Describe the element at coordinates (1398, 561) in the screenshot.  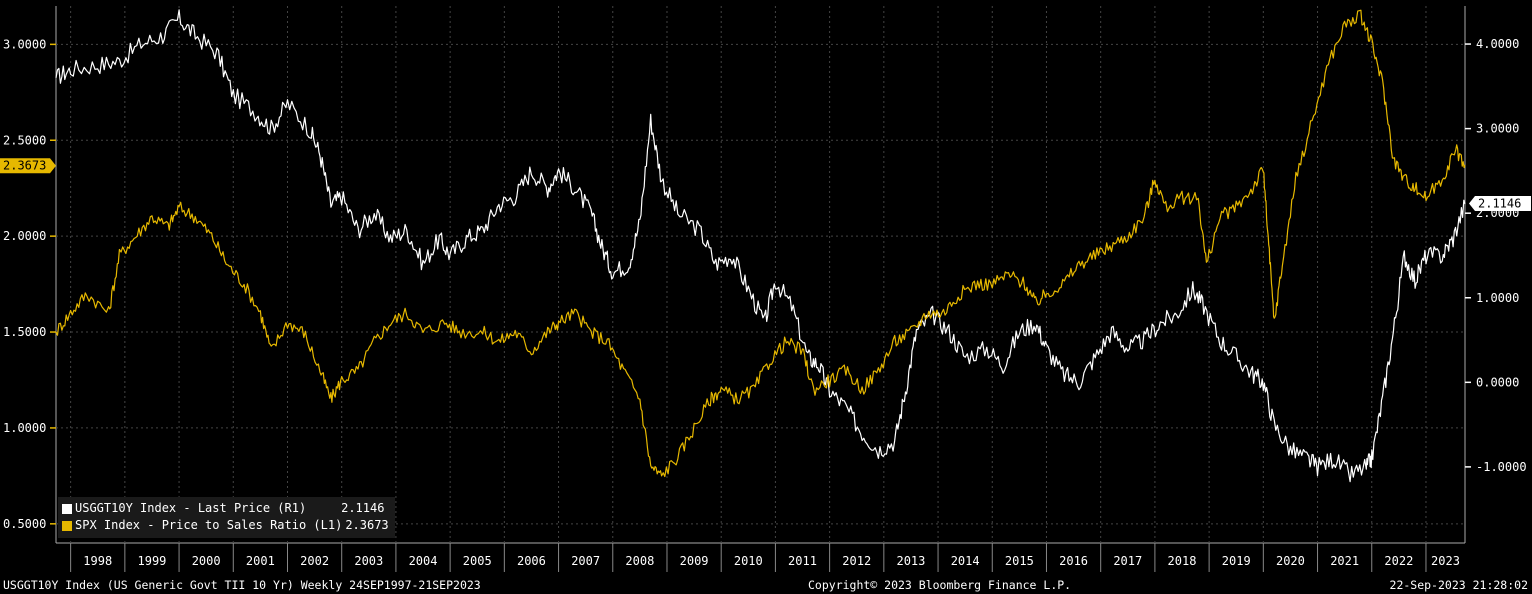
I see `x-tick-label: 2022` at that location.